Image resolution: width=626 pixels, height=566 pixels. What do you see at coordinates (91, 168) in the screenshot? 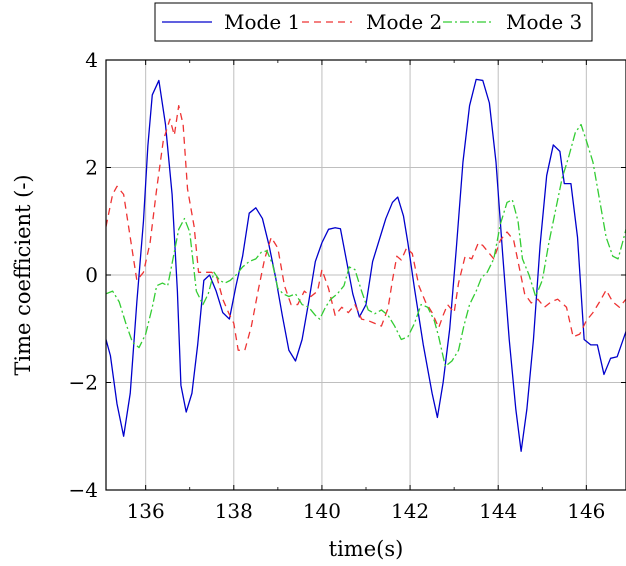
I see `y-tick-label: 2` at bounding box center [91, 168].